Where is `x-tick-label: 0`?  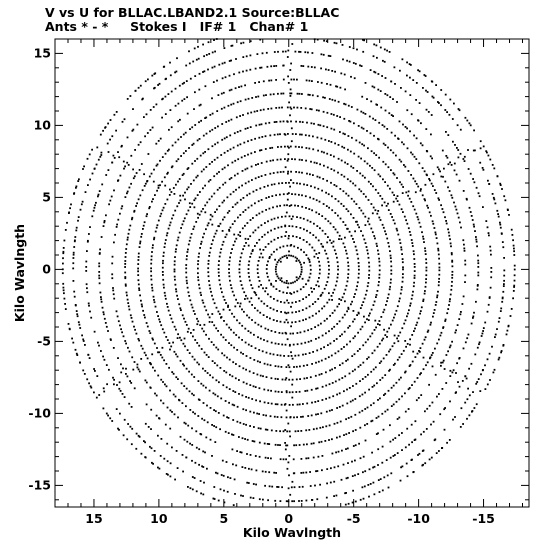
x-tick-label: 0 is located at coordinates (288, 518).